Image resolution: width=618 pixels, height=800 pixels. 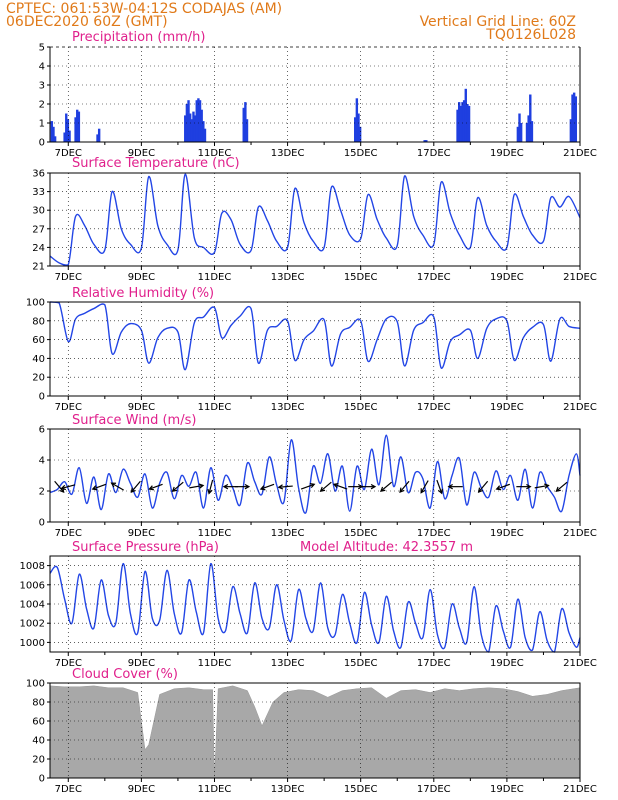 What do you see at coordinates (143, 293) in the screenshot?
I see `humidity-title: Relative Humidity (%)` at bounding box center [143, 293].